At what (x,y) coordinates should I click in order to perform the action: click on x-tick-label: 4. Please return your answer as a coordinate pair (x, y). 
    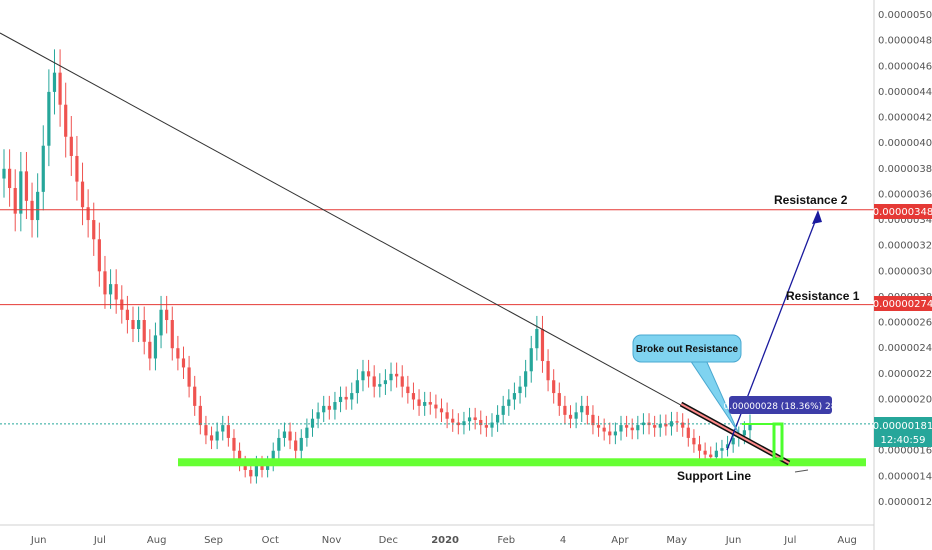
    Looking at the image, I should click on (563, 540).